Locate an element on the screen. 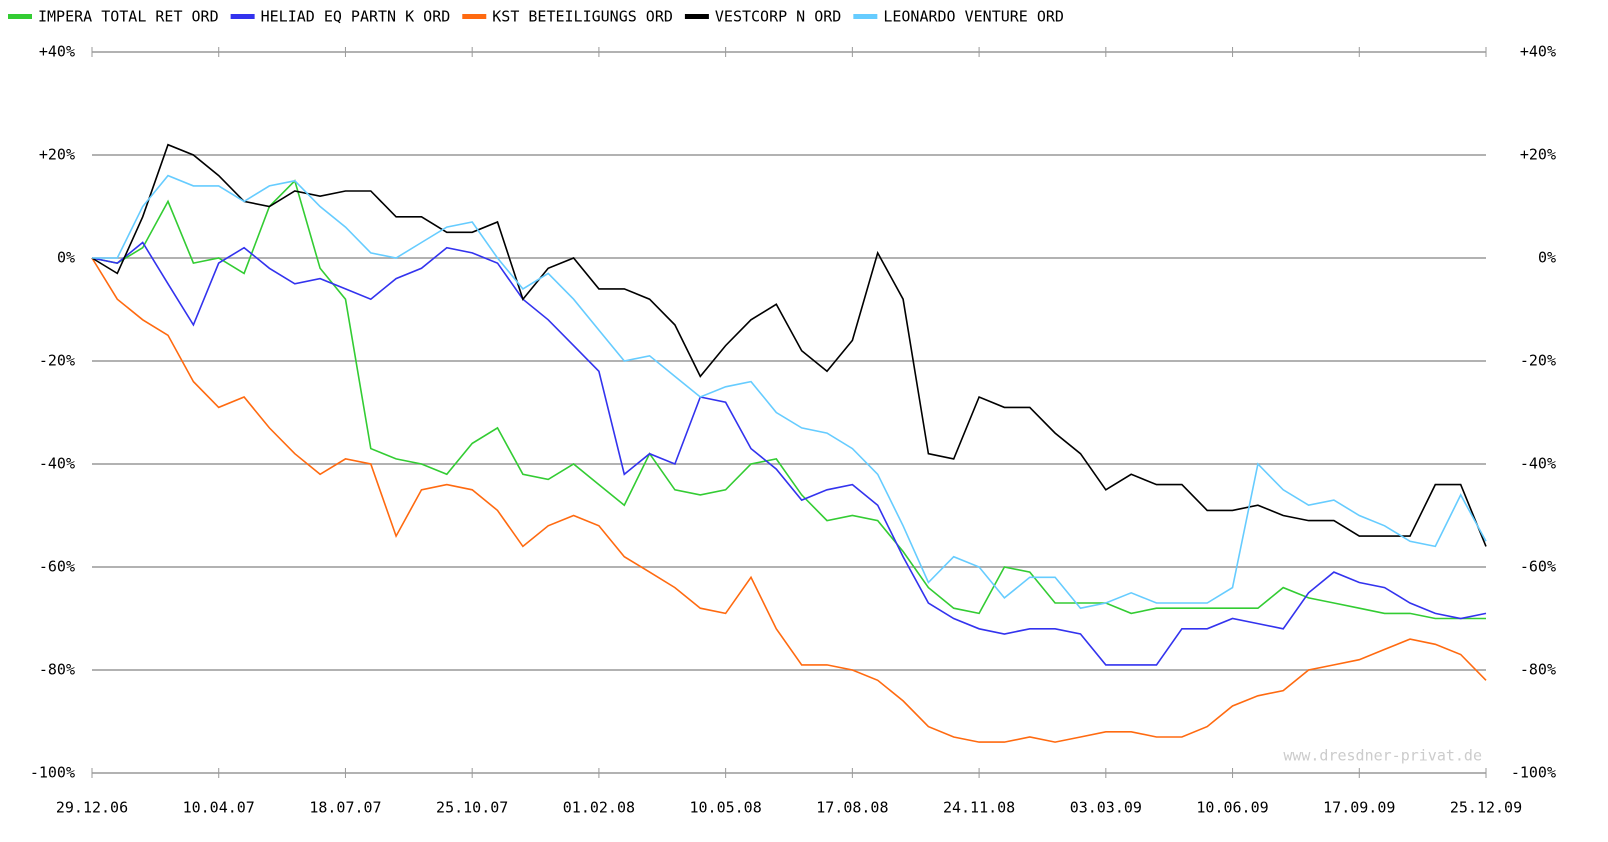  y2-tick-label: -80% is located at coordinates (1538, 670).